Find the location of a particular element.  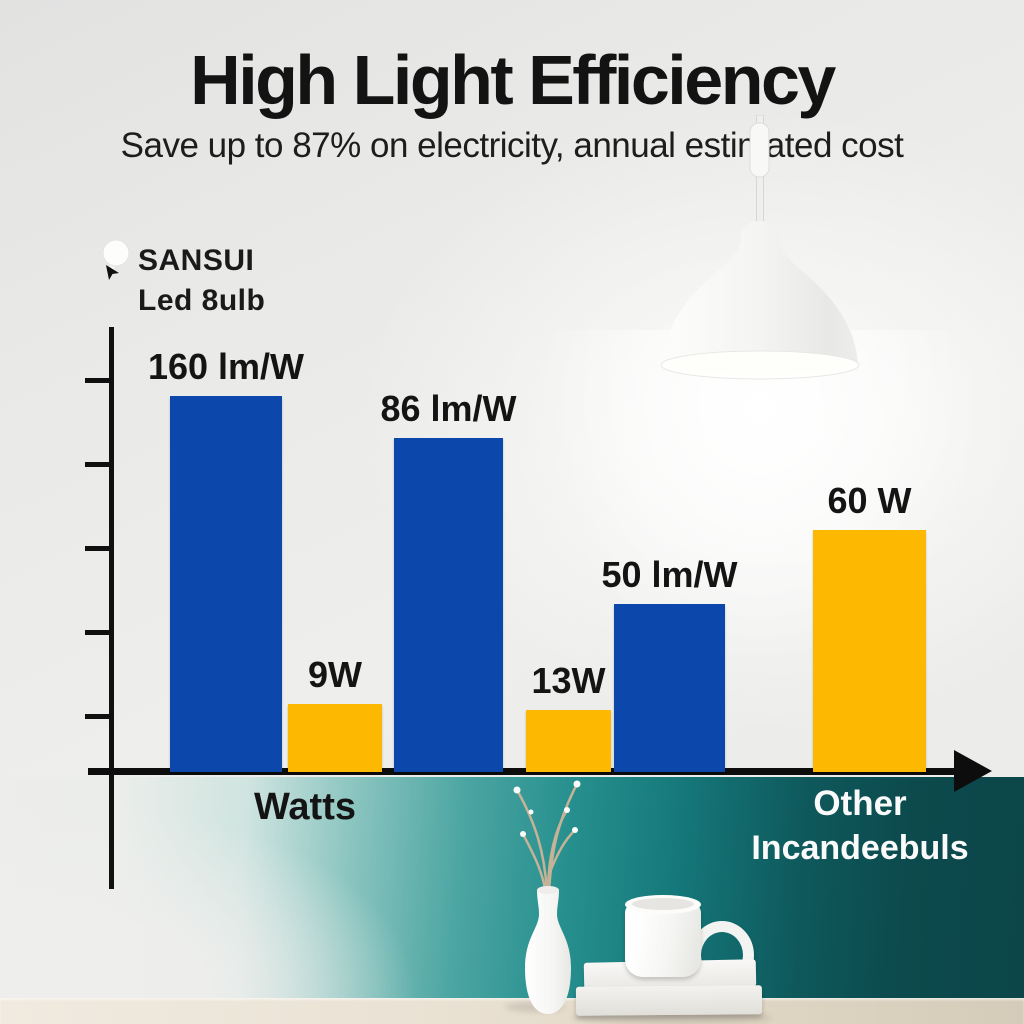

book-bottom is located at coordinates (669, 1000).